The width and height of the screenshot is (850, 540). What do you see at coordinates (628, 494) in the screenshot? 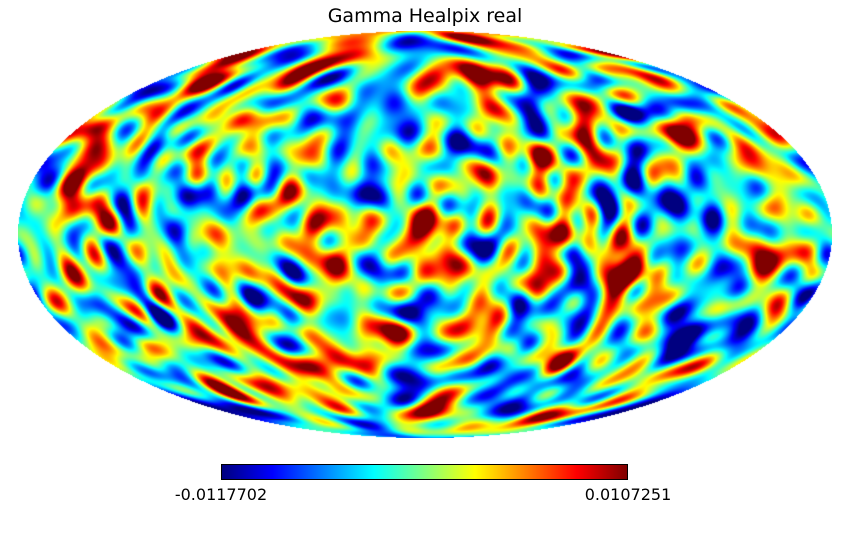
I see `colorbar-max-label: 0.0107251` at bounding box center [628, 494].